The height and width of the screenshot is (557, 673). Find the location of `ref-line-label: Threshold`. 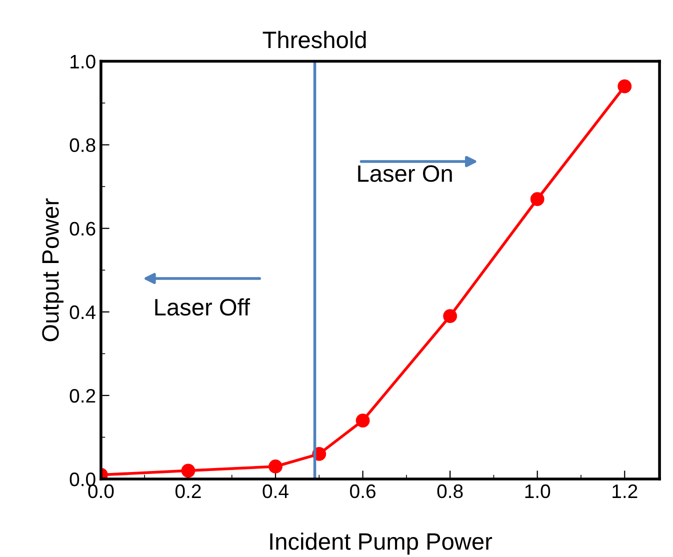

ref-line-label: Threshold is located at coordinates (314, 39).